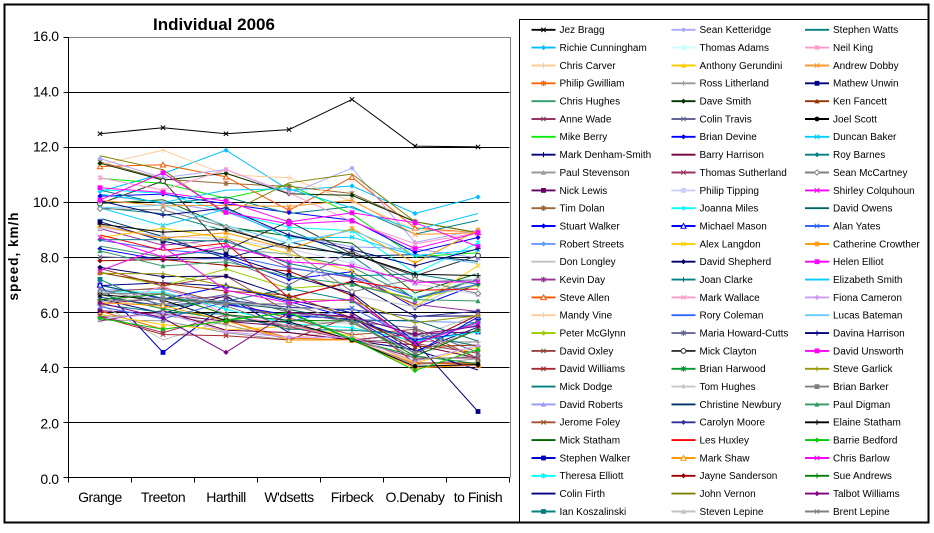 Image resolution: width=934 pixels, height=533 pixels. Describe the element at coordinates (853, 48) in the screenshot. I see `svg-text: Neil King` at that location.